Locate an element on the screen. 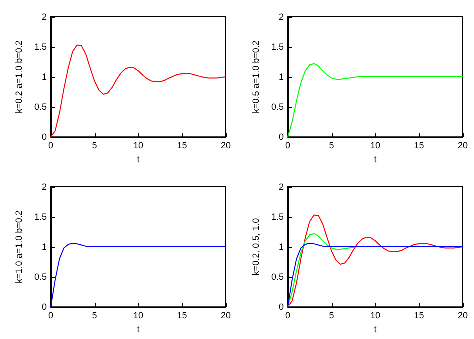 This screenshot has width=474, height=339. y-axis-title: k=0.2 a=1.0 b=0.2 is located at coordinates (19, 77).